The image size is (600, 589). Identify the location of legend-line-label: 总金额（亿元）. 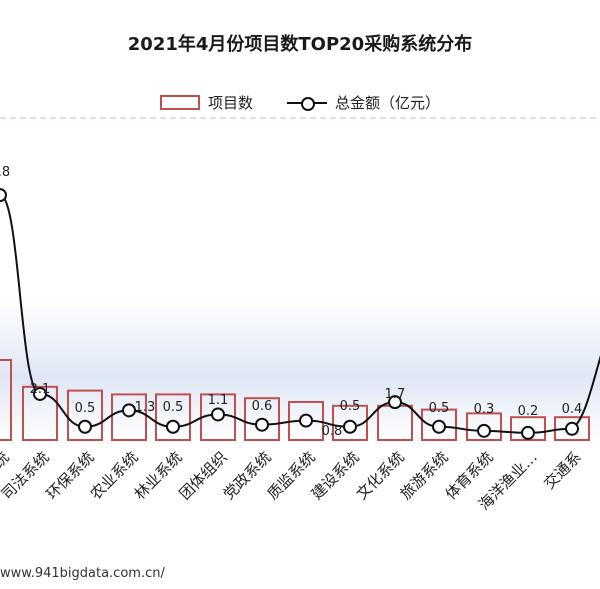
(388, 103).